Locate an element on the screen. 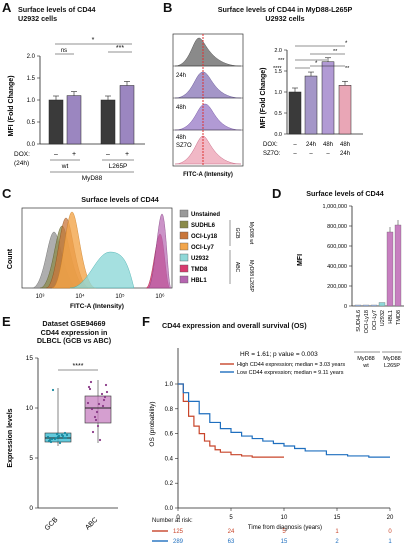 This screenshot has width=404, height=550. panel-e-title-line1: Dataset GSE94669 is located at coordinates (74, 323).